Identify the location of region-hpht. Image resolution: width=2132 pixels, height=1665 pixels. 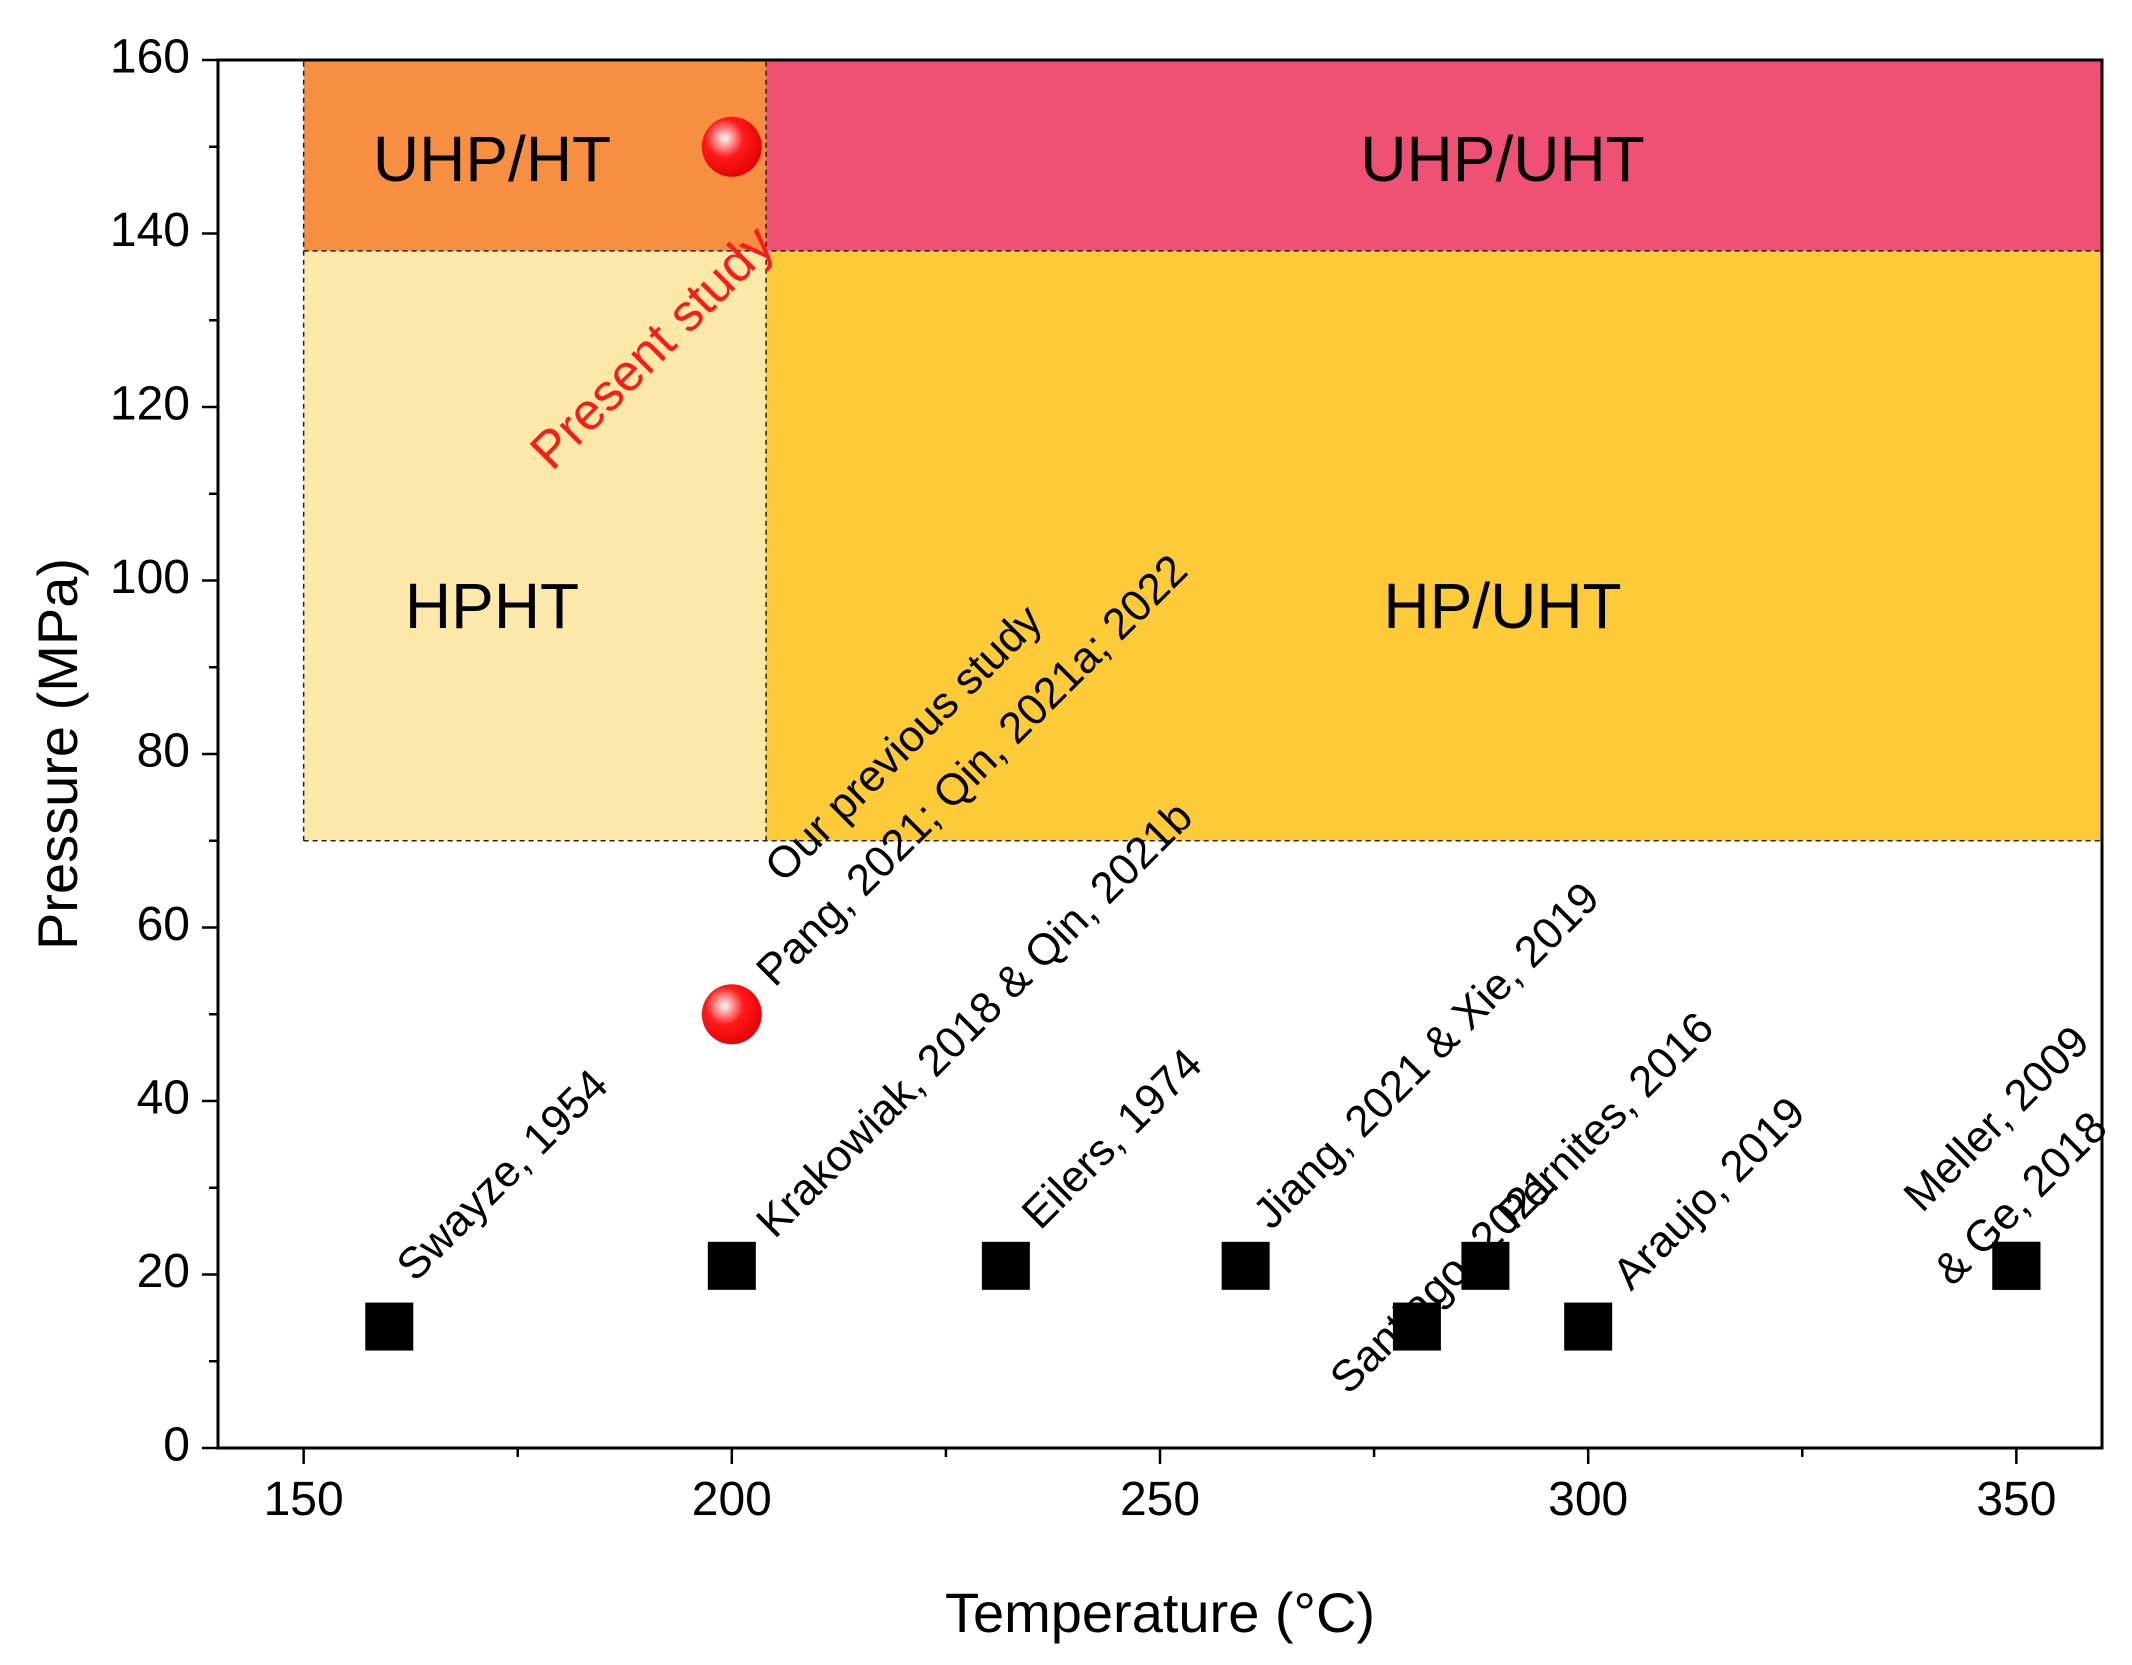
(535, 545).